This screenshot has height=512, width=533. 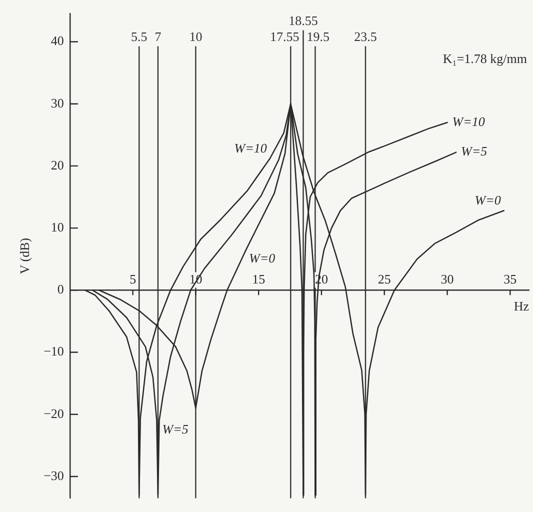 I want to click on x-tick-label: 30, so click(x=447, y=278).